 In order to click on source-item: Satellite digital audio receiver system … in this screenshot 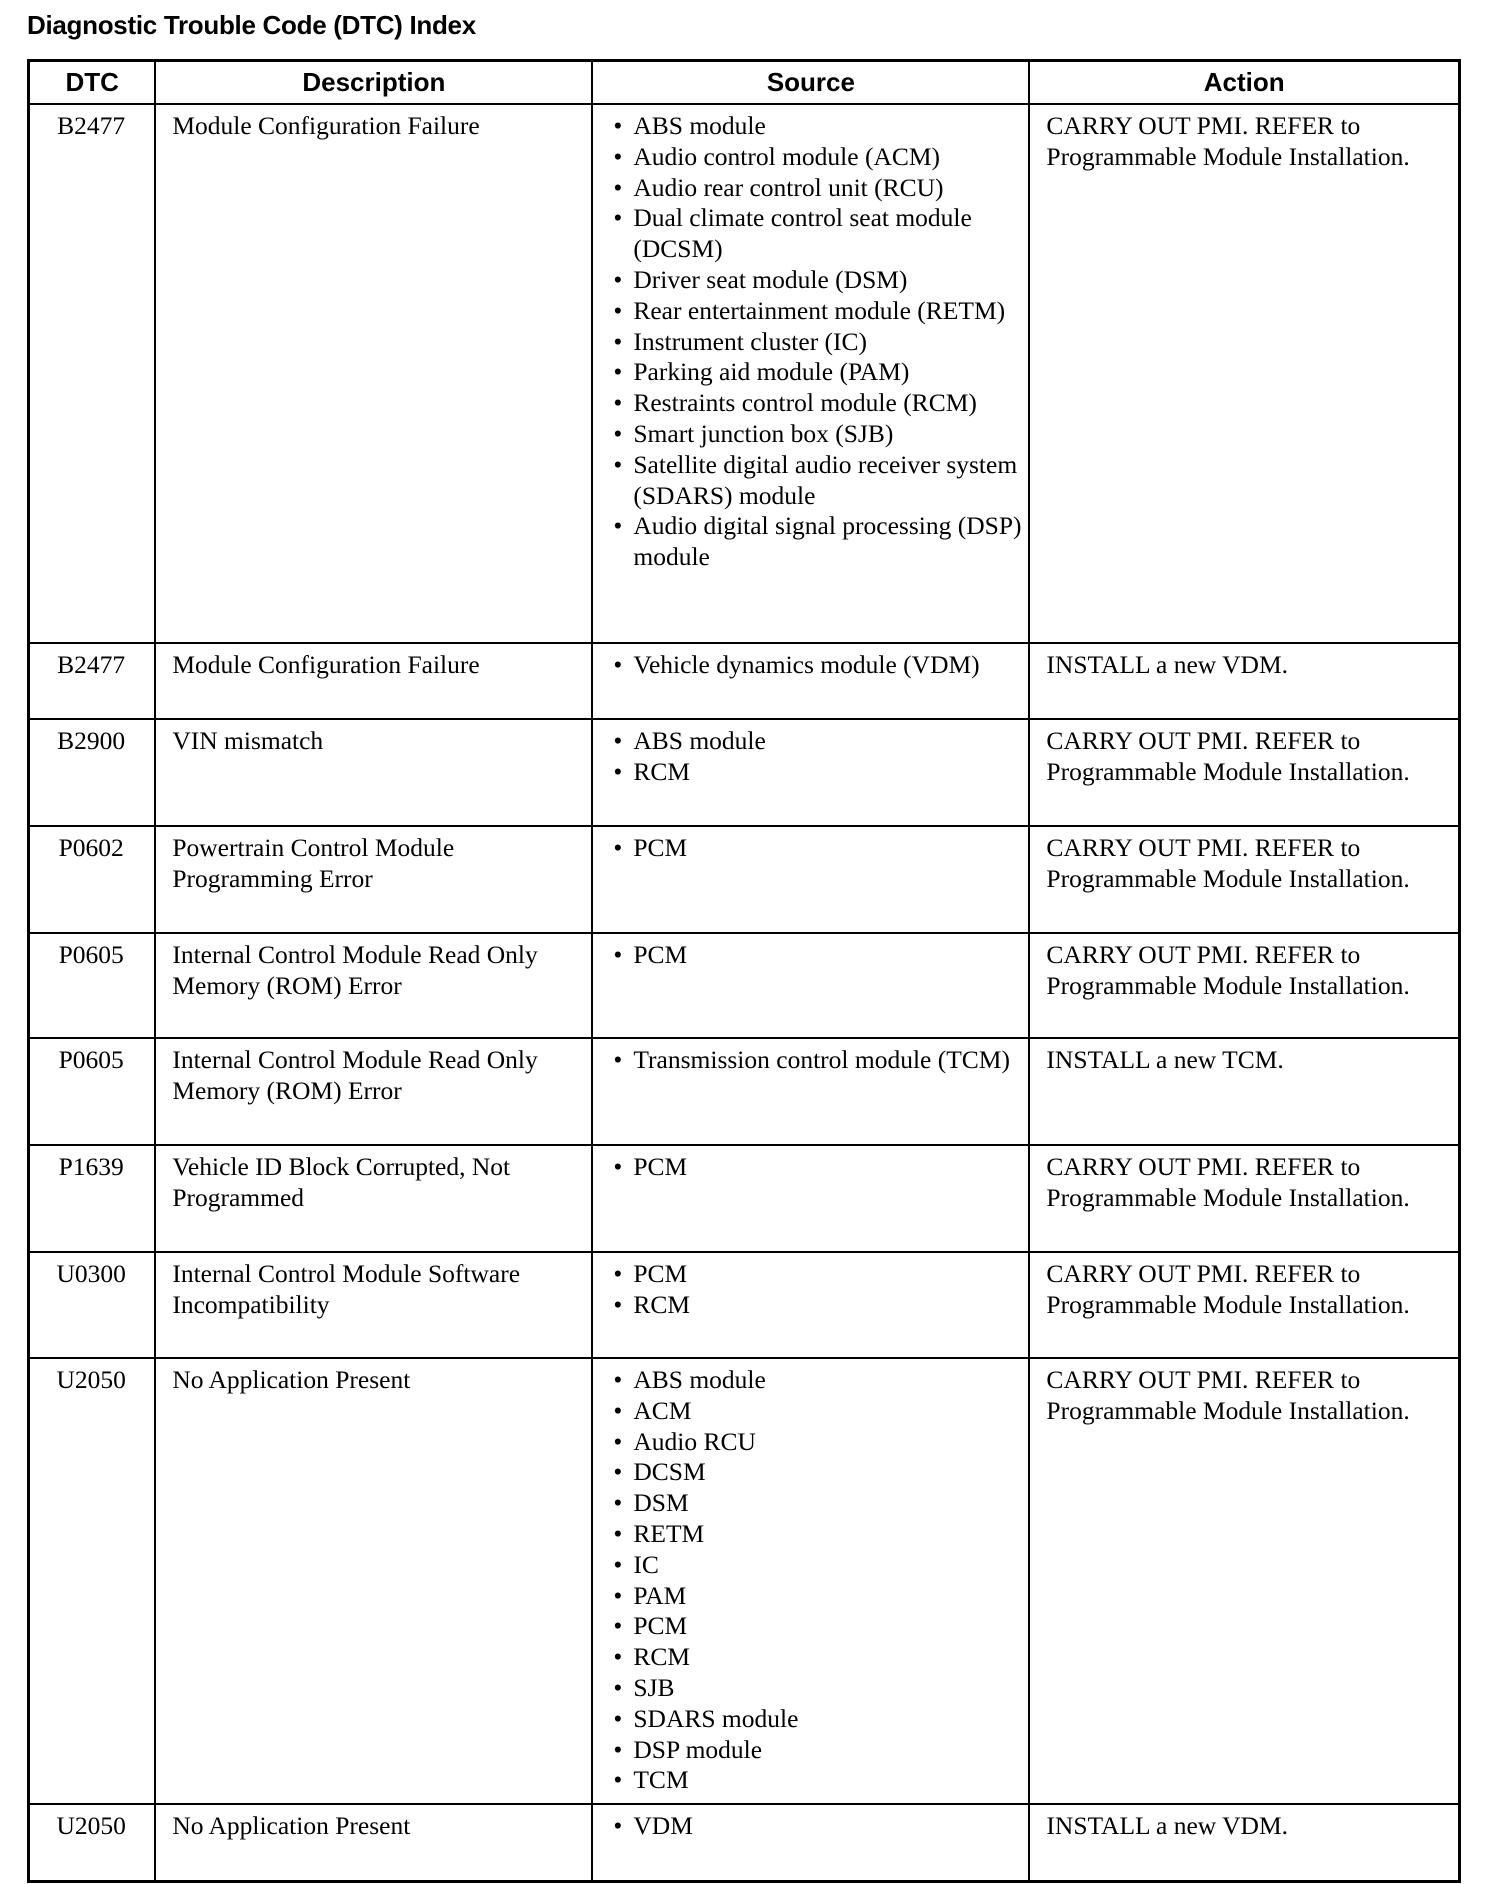, I will do `click(815, 481)`.